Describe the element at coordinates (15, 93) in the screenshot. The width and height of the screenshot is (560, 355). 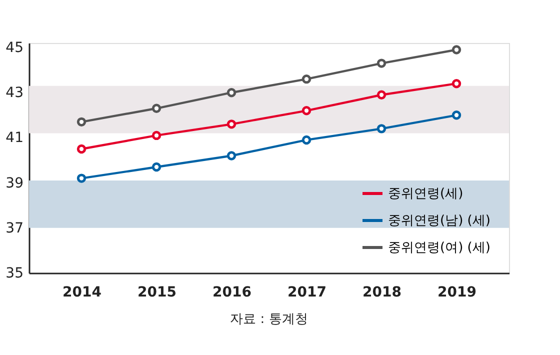
I see `y-tick-label: 43` at that location.